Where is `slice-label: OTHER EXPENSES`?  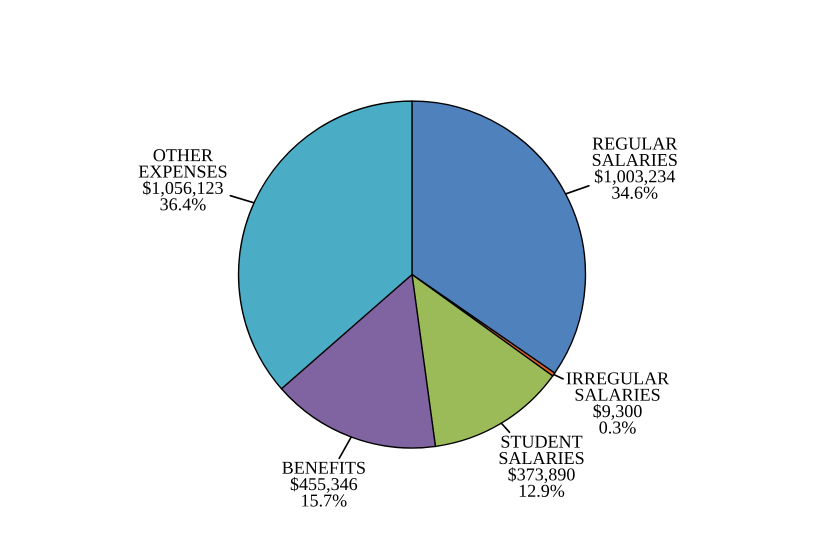
slice-label: OTHER EXPENSES is located at coordinates (182, 163).